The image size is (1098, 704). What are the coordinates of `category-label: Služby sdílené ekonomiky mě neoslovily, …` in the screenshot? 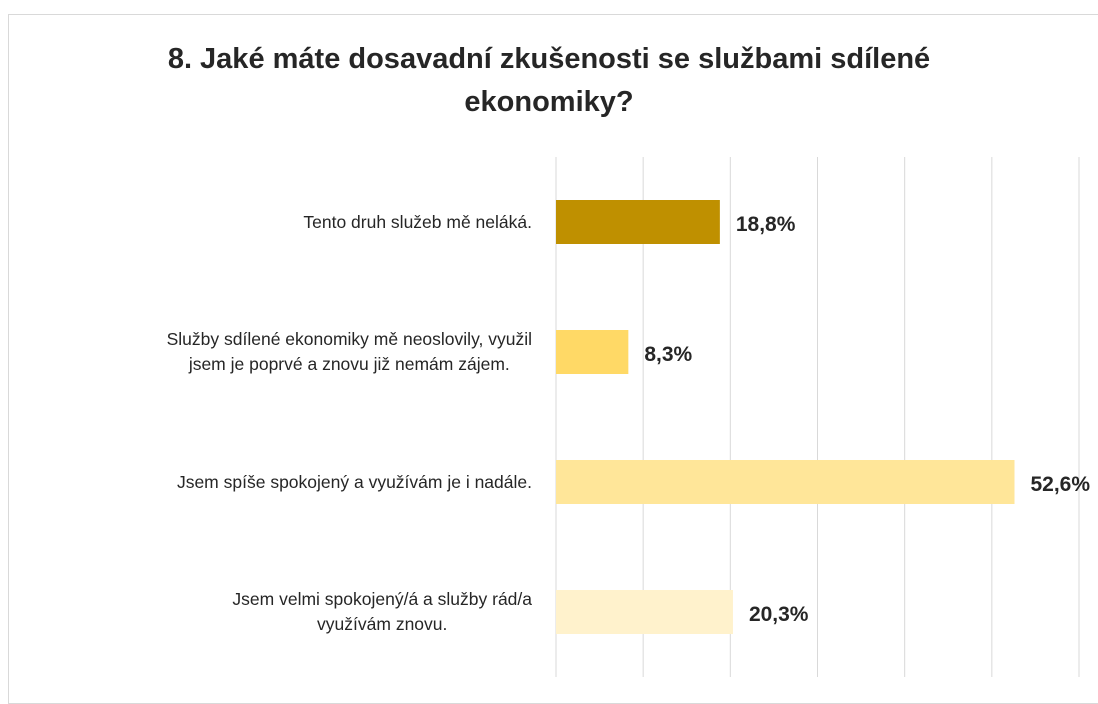 It's located at (349, 351).